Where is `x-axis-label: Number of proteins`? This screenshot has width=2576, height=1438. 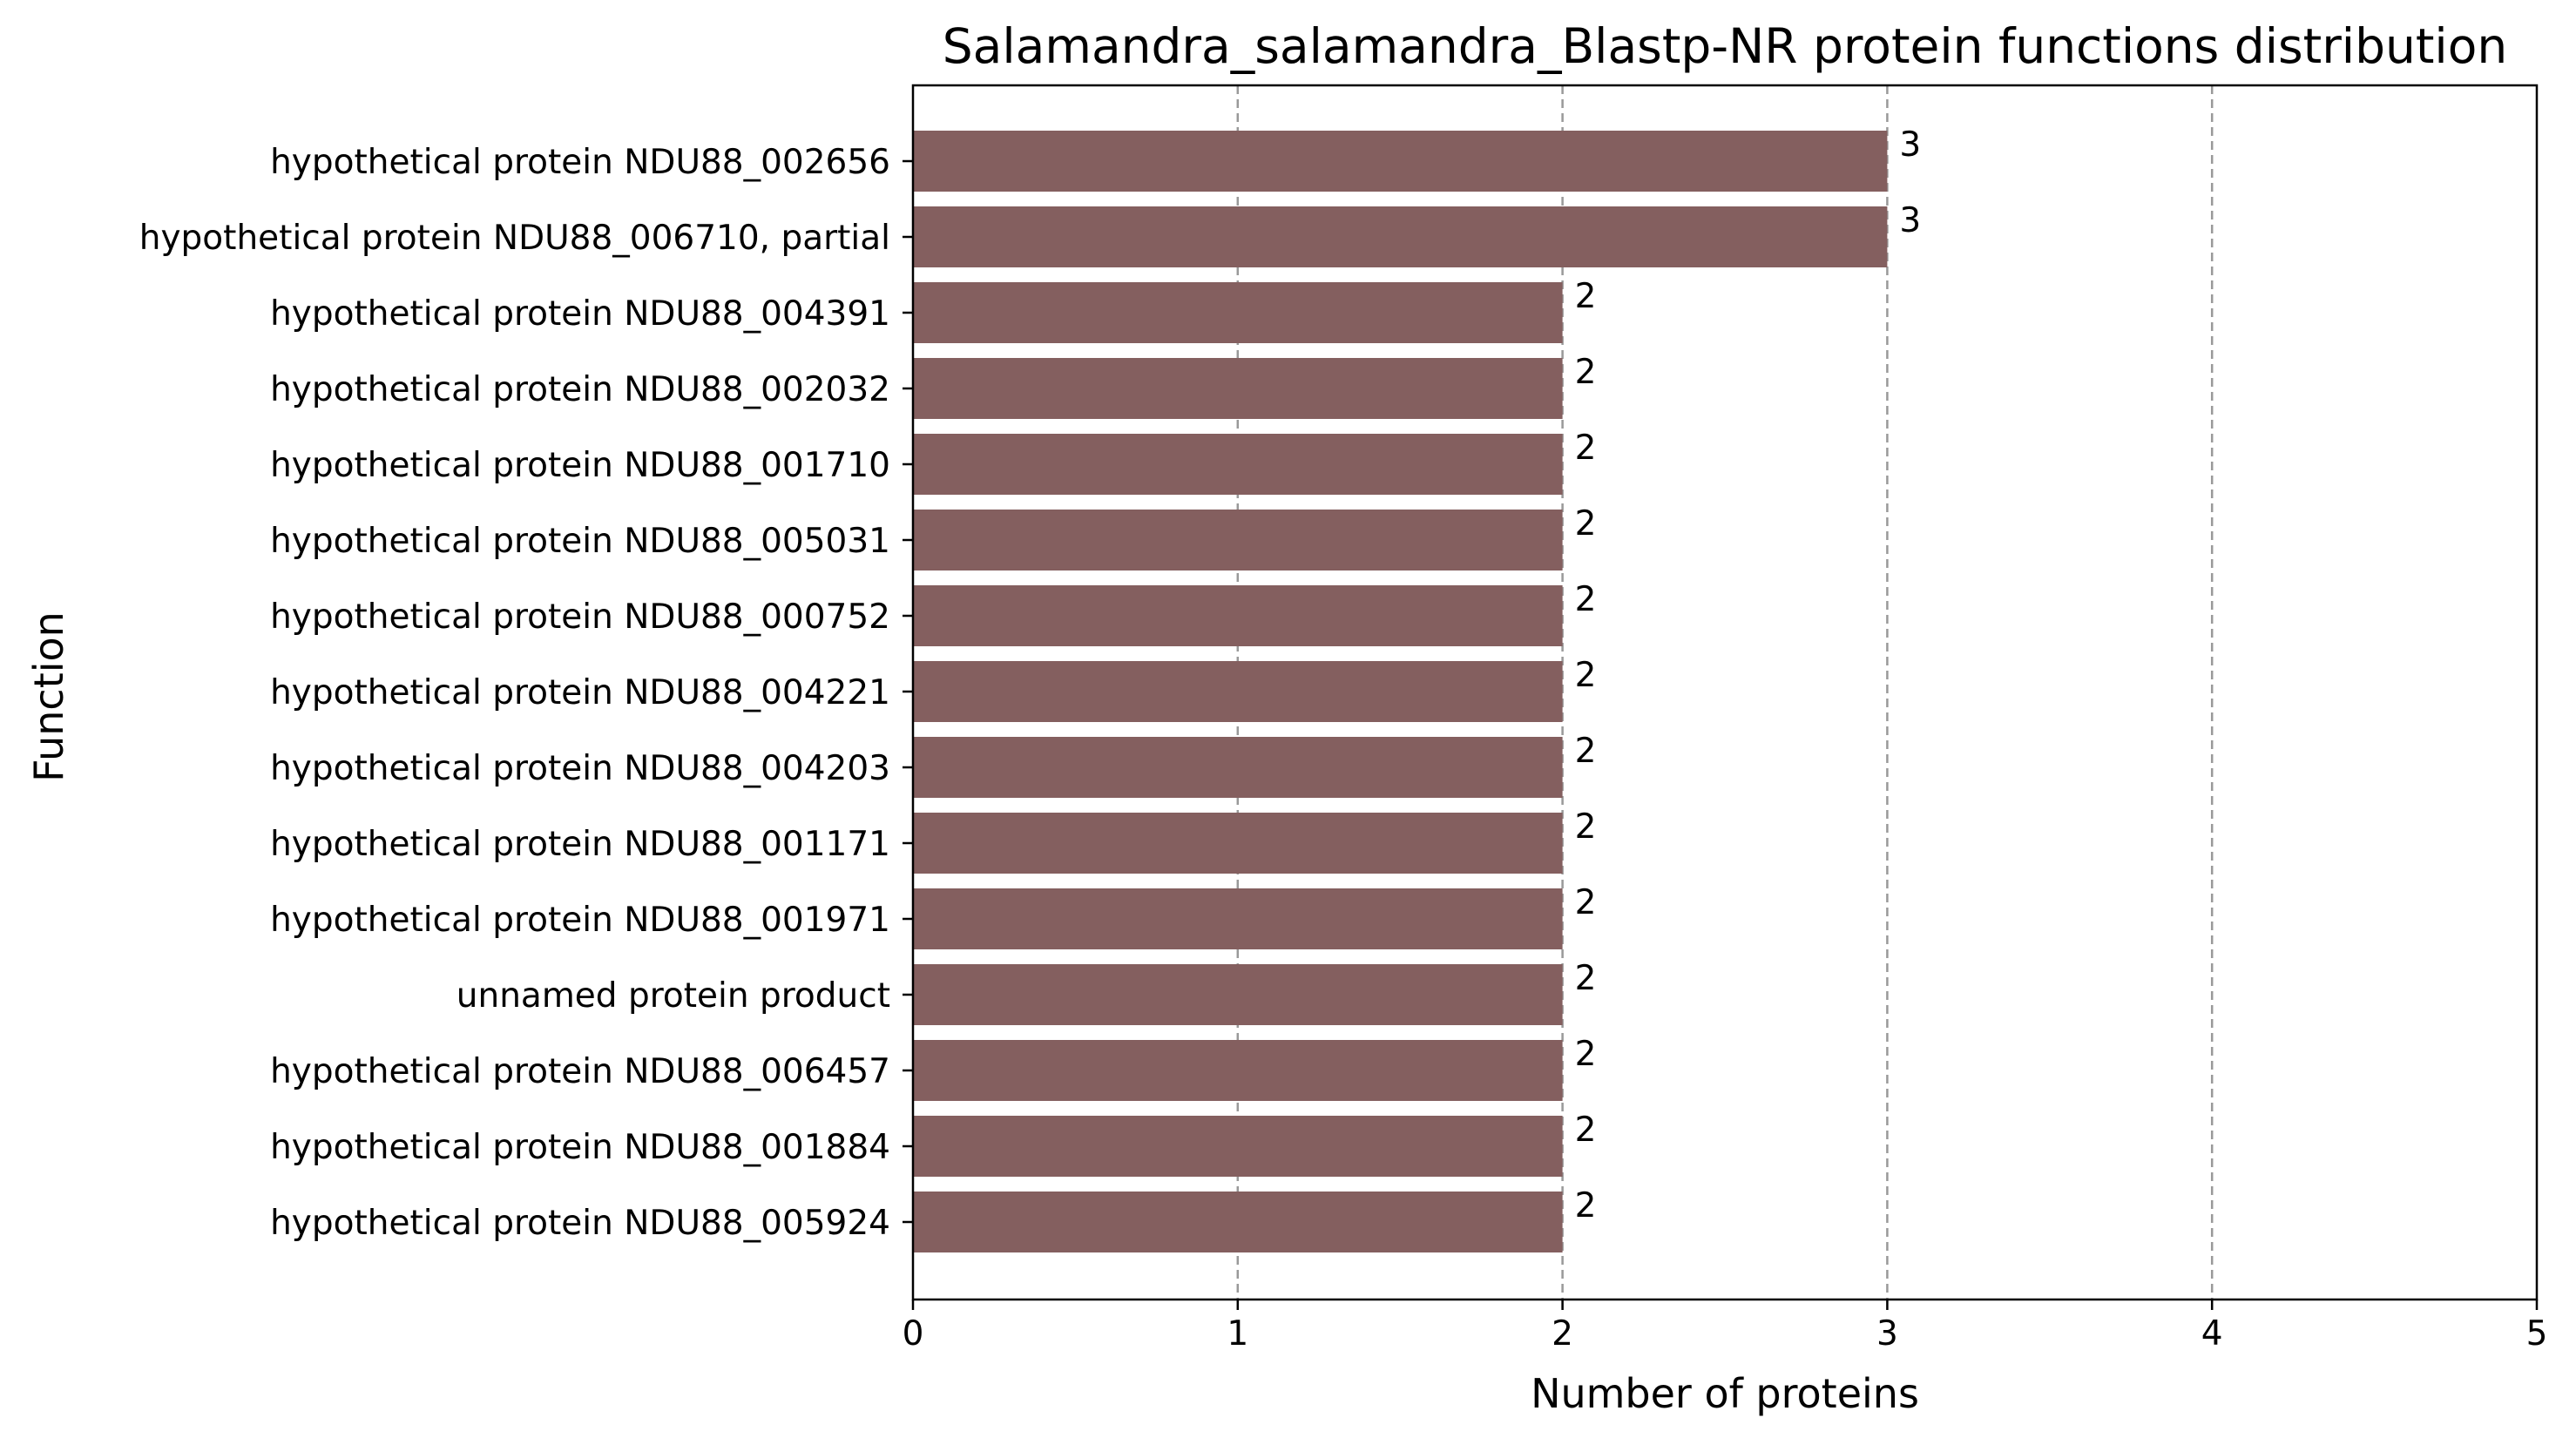
x-axis-label: Number of proteins is located at coordinates (1725, 1393).